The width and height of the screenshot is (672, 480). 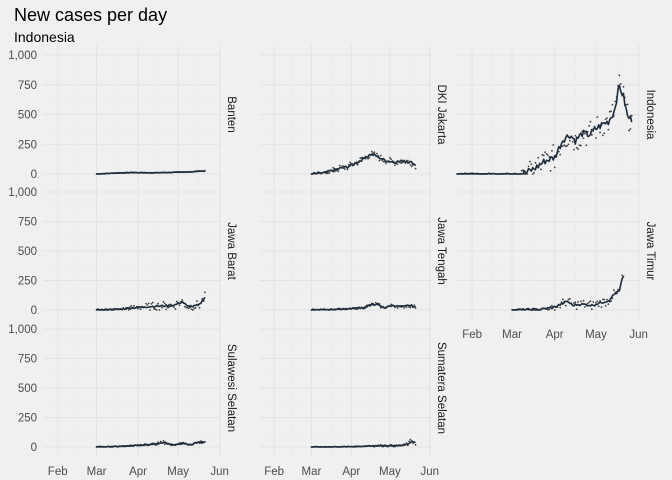 I want to click on facet-label: Indonesia, so click(x=650, y=115).